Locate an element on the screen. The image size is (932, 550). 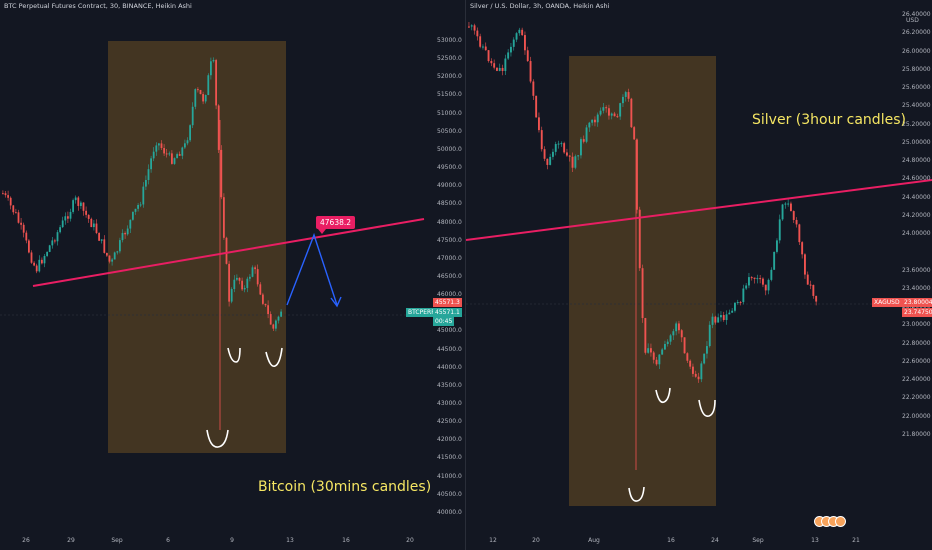
silver-price-axis-label: 23.60000 is located at coordinates (916, 270).